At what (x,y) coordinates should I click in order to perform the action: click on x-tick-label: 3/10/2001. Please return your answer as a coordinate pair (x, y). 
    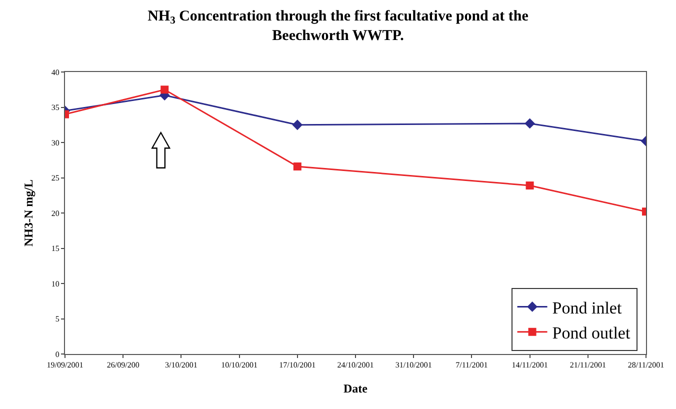
    Looking at the image, I should click on (181, 365).